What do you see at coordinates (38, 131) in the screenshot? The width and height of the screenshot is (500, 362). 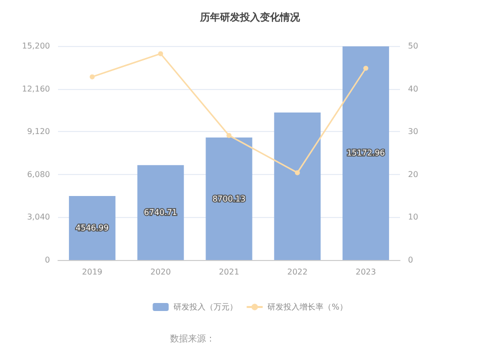 I see `y-tick-label: 9,120` at bounding box center [38, 131].